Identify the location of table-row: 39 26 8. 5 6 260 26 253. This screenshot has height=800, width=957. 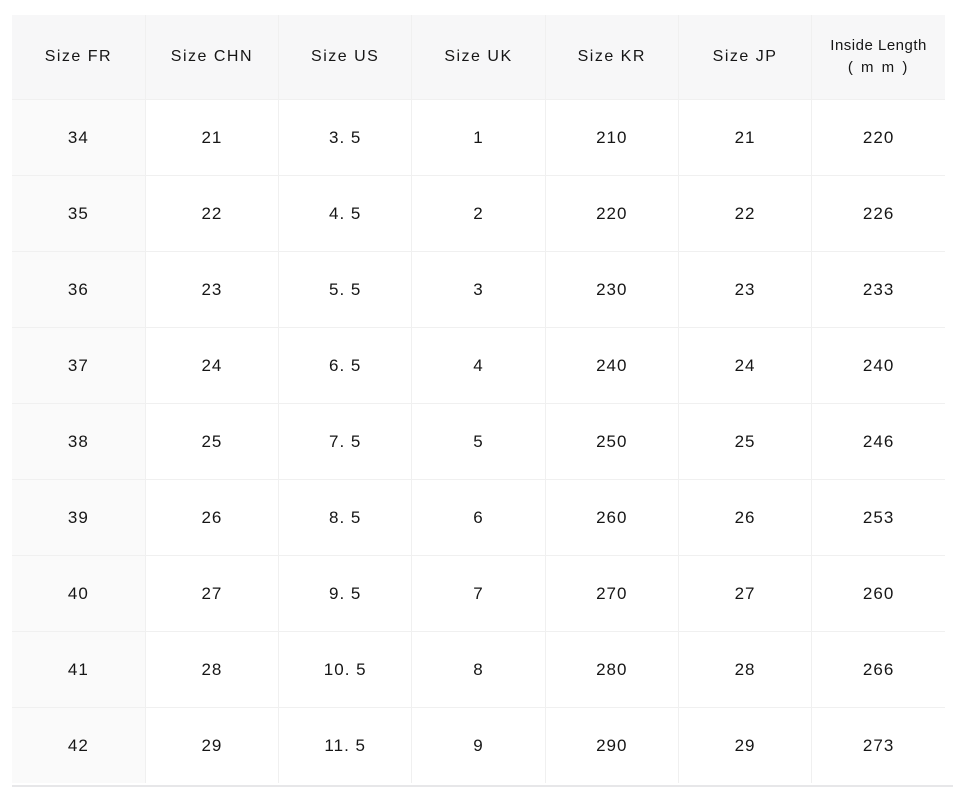
(478, 517).